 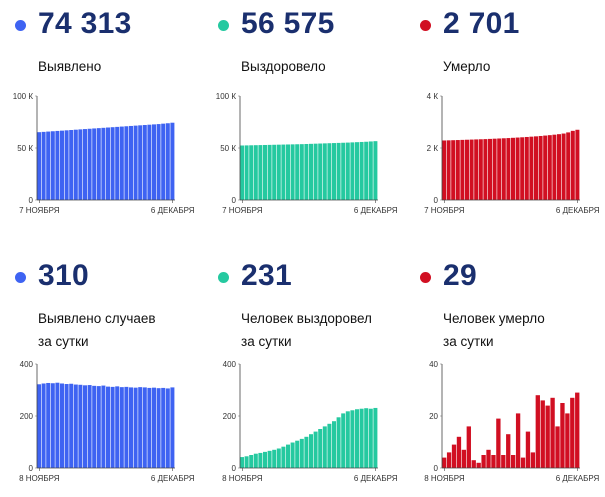 I want to click on daily-cases-label: Выявлено случаев за сутки, so click(x=97, y=330).